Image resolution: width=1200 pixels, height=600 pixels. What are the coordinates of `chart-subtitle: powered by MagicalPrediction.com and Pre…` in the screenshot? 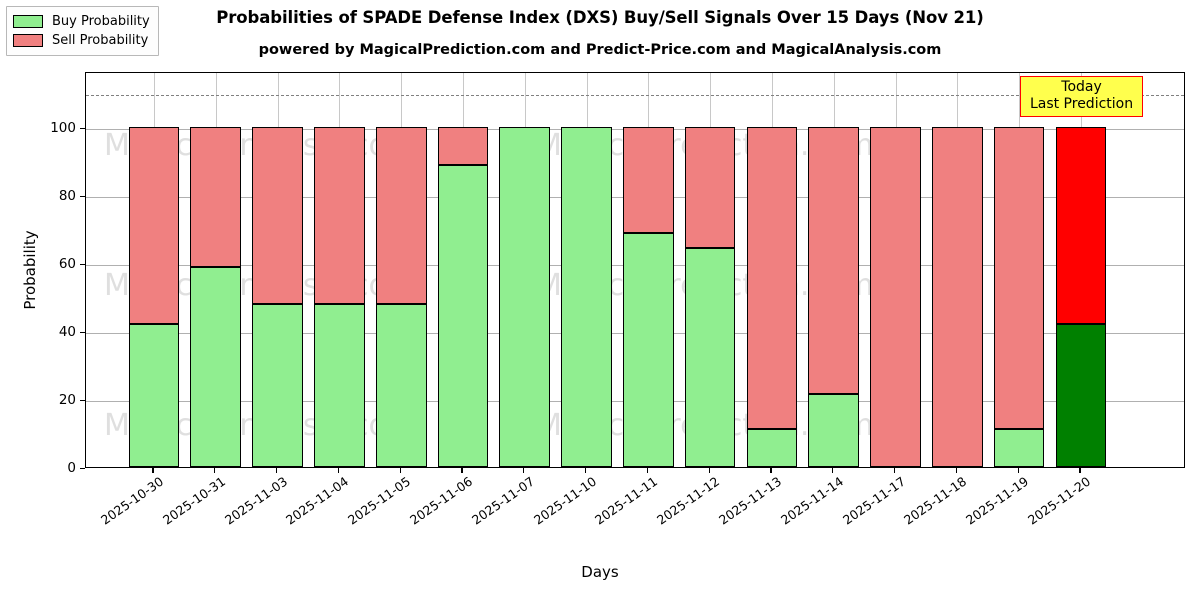 It's located at (600, 50).